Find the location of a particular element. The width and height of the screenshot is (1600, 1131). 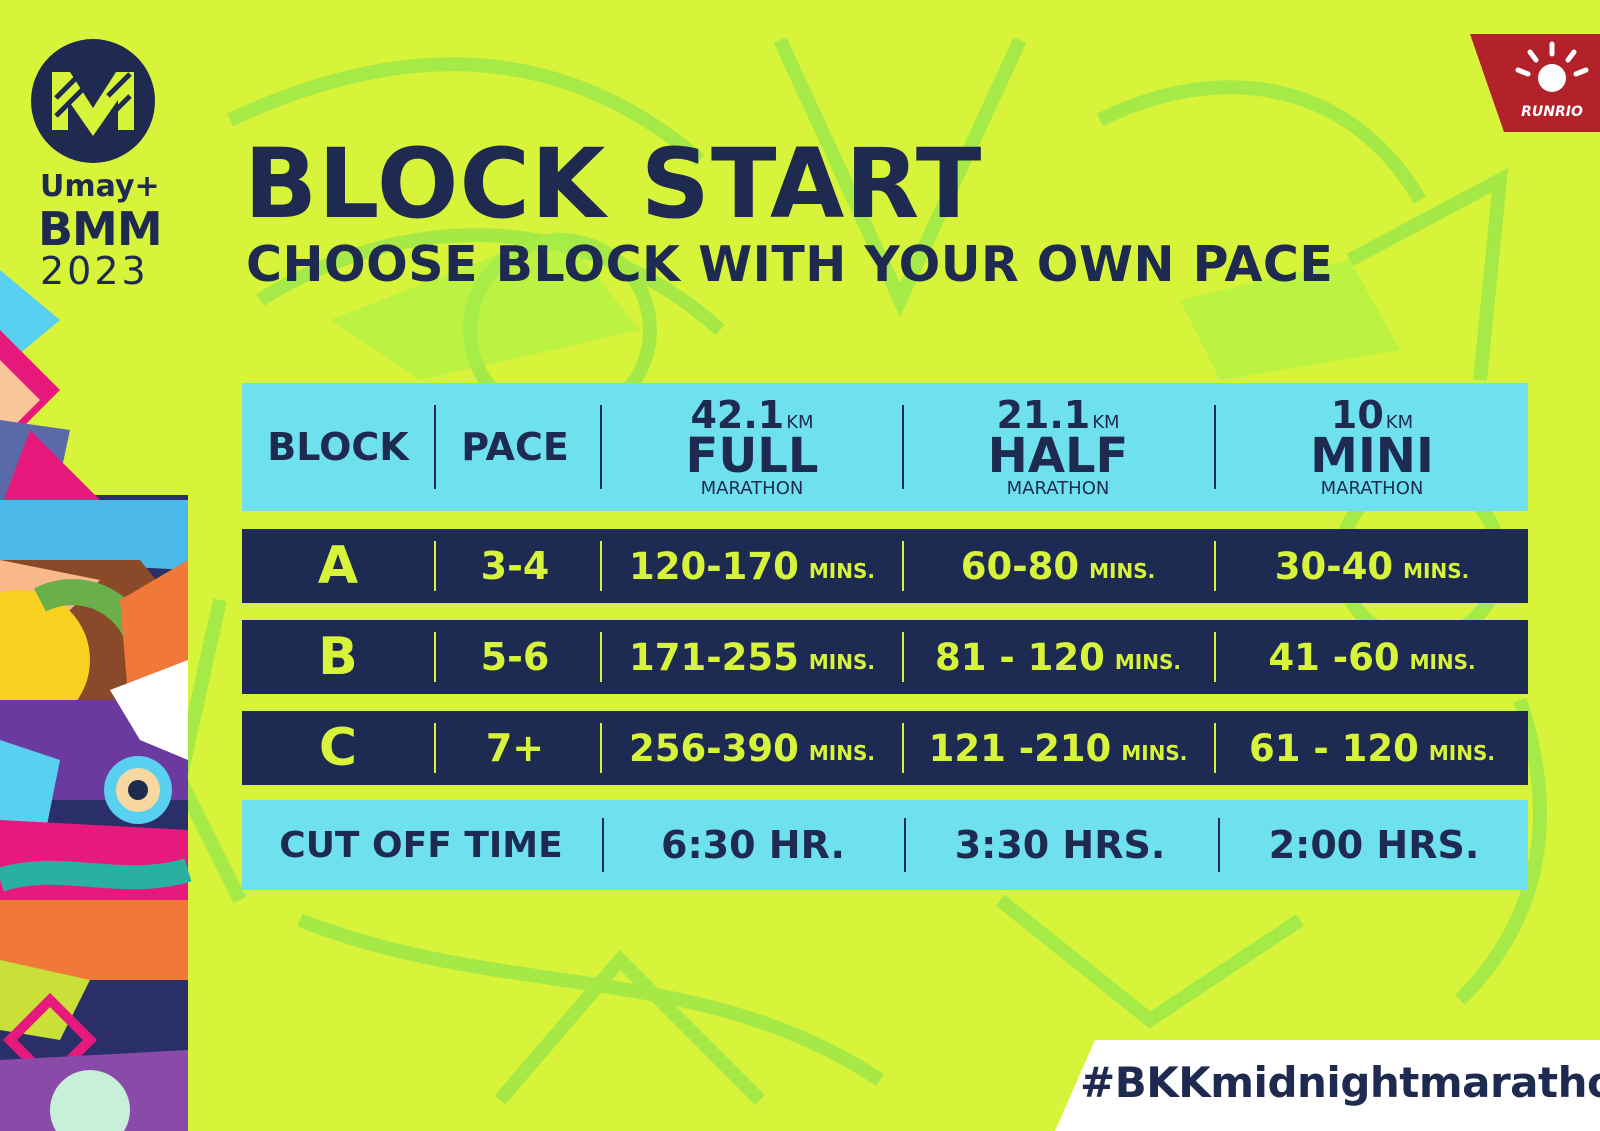

page-subtitle: CHOOSE BLOCK WITH YOUR OWN PACE is located at coordinates (790, 264).